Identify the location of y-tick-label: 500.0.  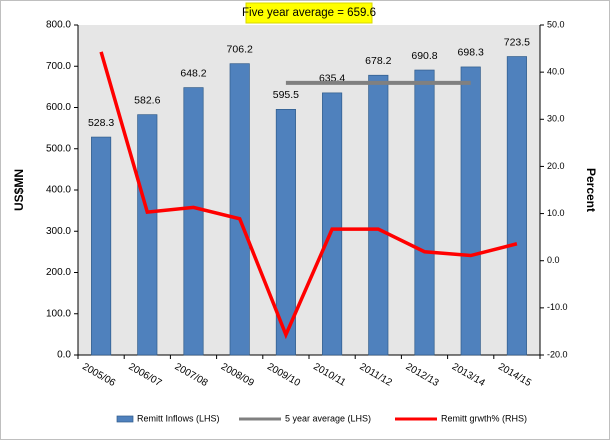
(58, 148).